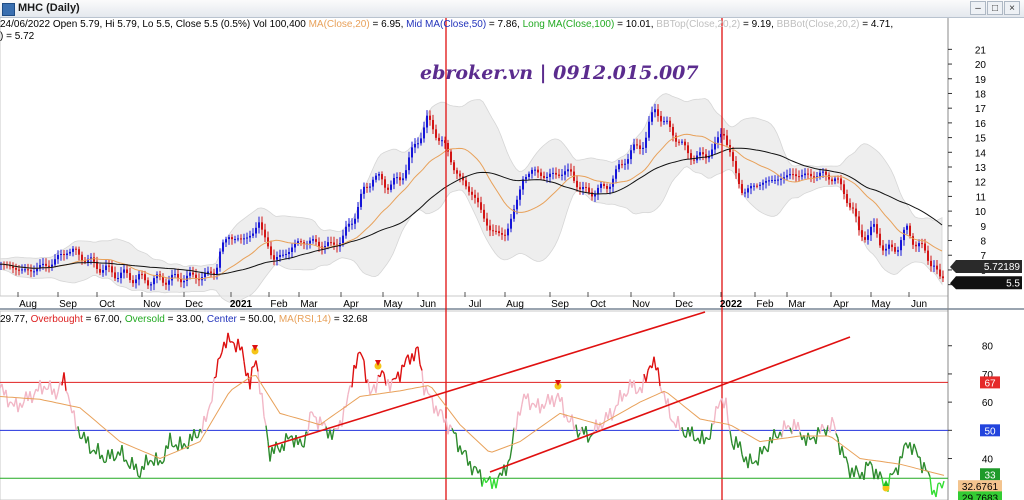 The image size is (1024, 500). I want to click on window-titlebar: MHC (Daily) – □ ×, so click(512, 9).